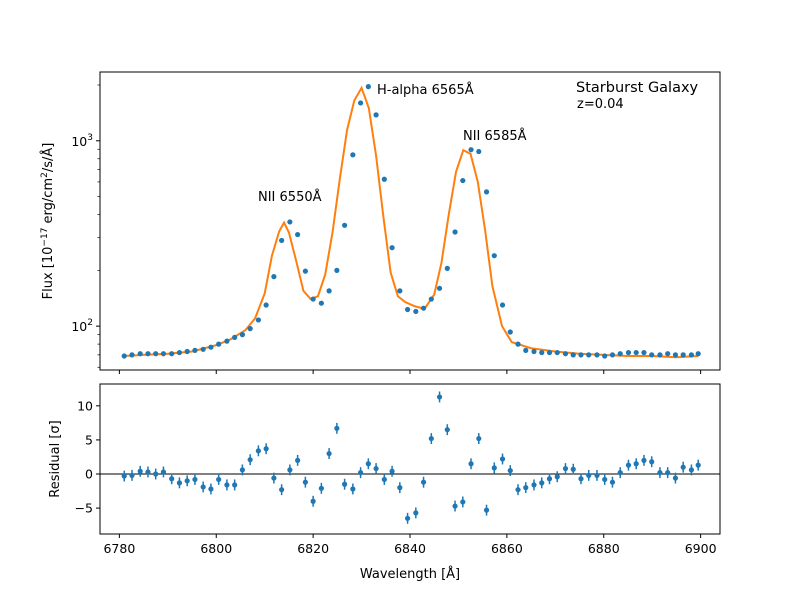 Image resolution: width=800 pixels, height=600 pixels. I want to click on residual-y-tick-label: 10, so click(85, 405).